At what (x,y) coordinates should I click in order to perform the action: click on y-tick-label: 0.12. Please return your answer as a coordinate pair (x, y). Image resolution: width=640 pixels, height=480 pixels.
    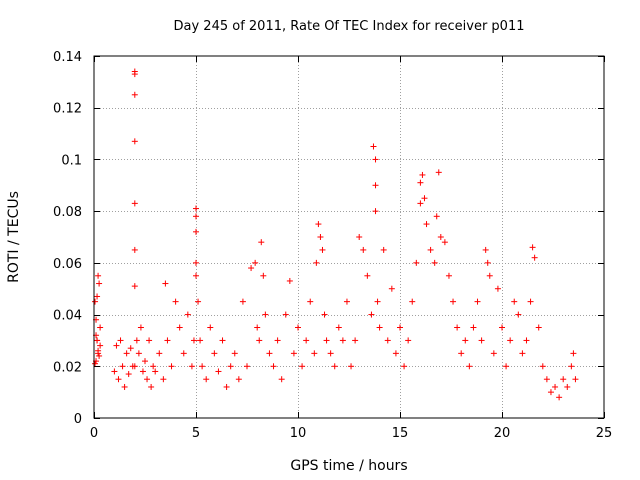
    Looking at the image, I should click on (67, 109).